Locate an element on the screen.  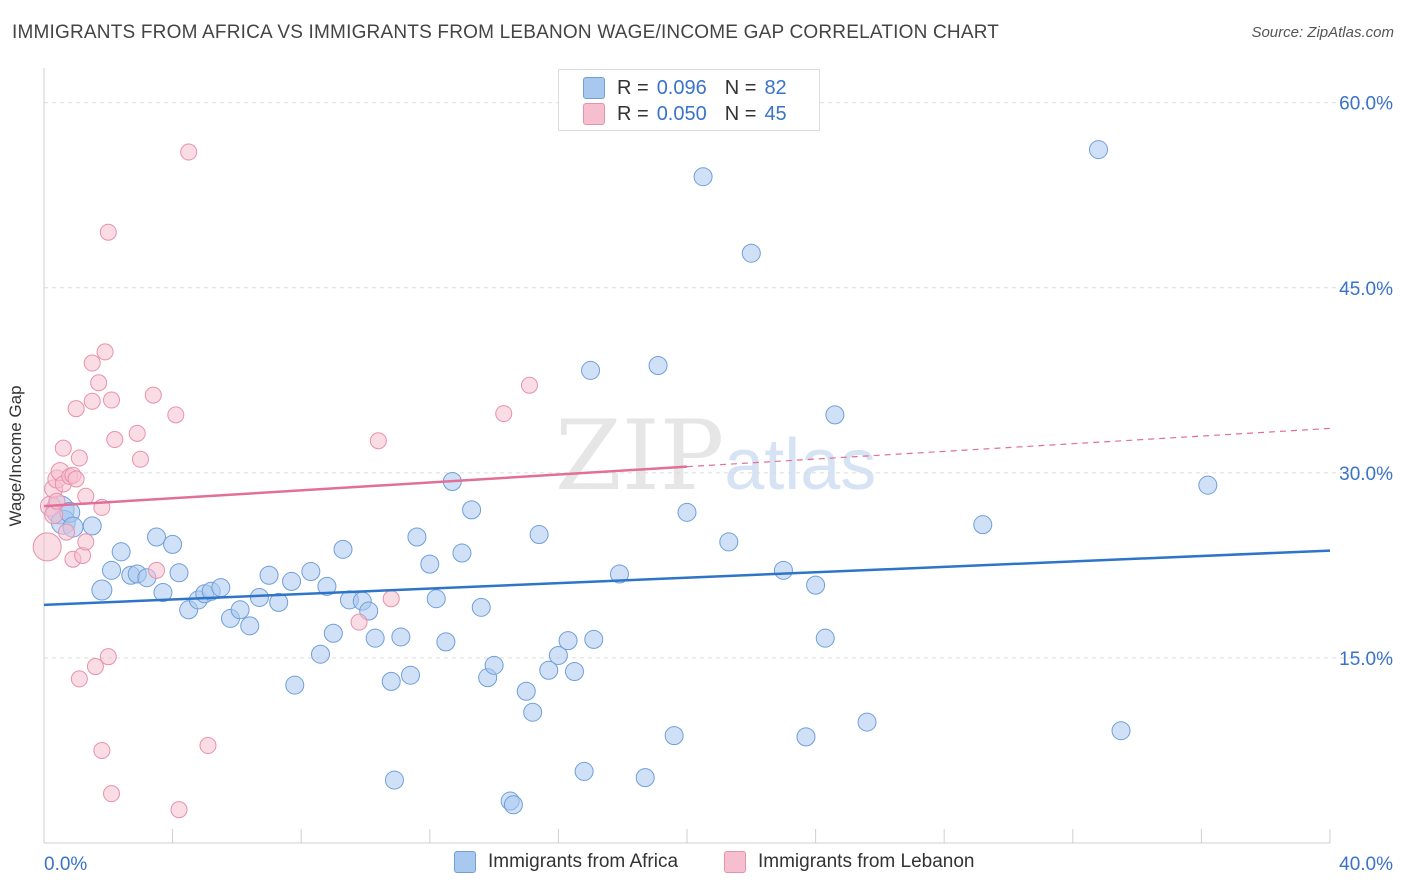
correlation-legend: R = 0.096 N = 82 R = 0.050 N = 45 is located at coordinates (689, 100).